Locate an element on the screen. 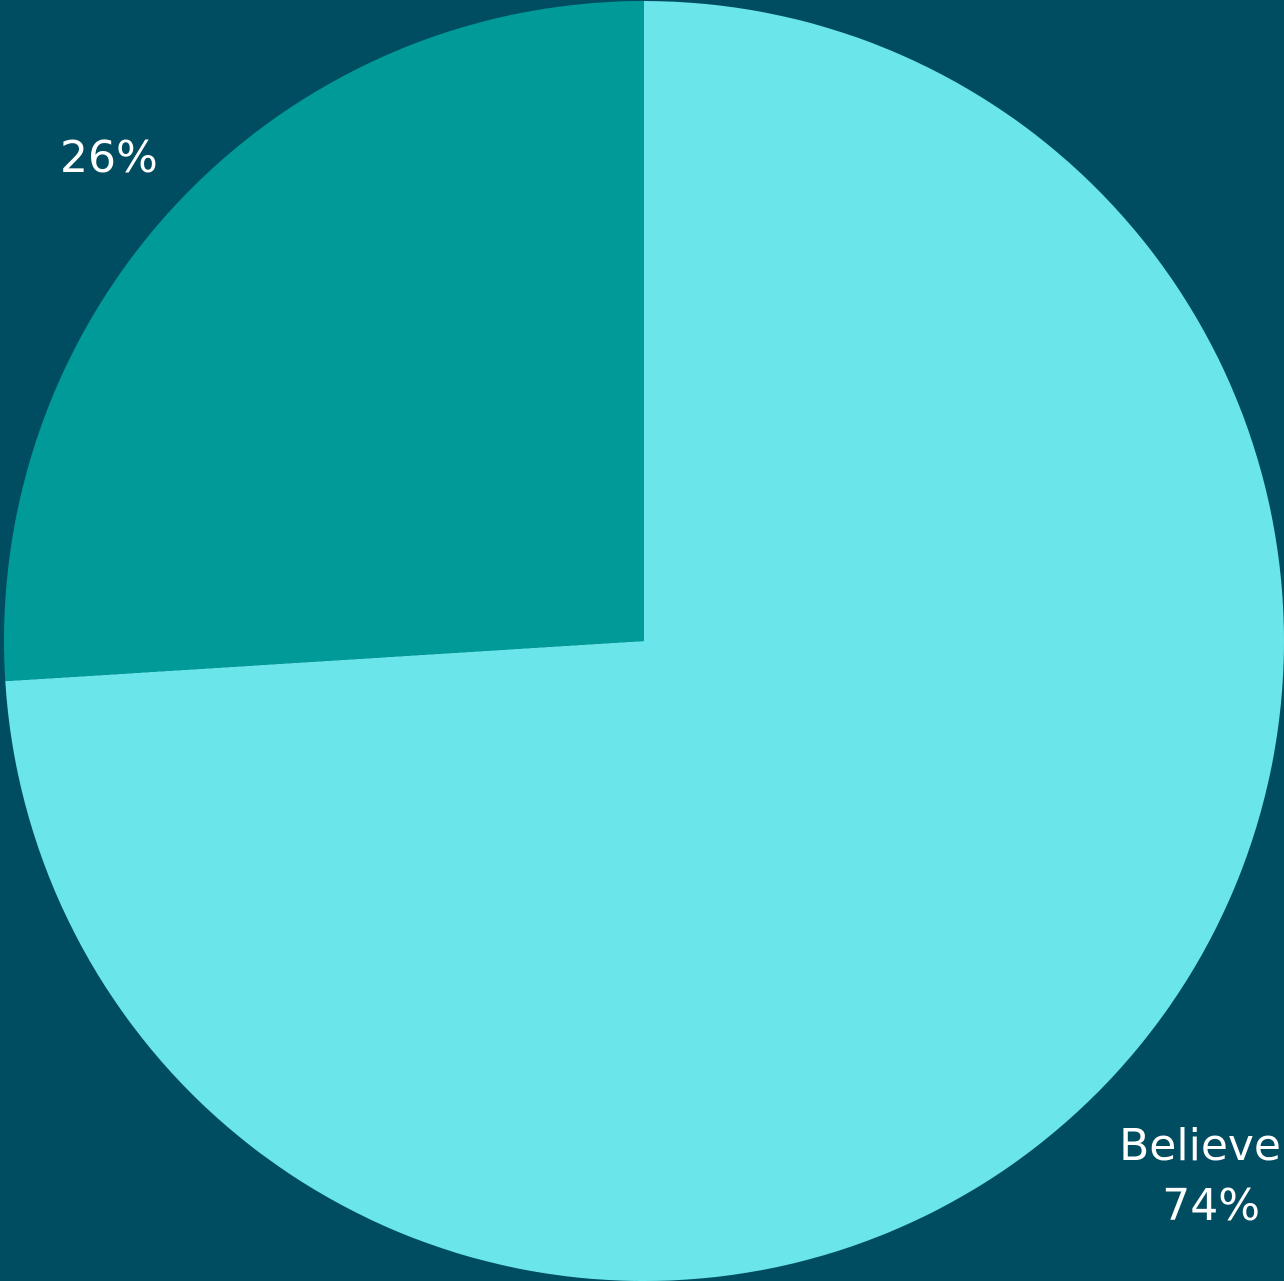 The image size is (1284, 1281). slice-value-label-26: 26% is located at coordinates (109, 157).